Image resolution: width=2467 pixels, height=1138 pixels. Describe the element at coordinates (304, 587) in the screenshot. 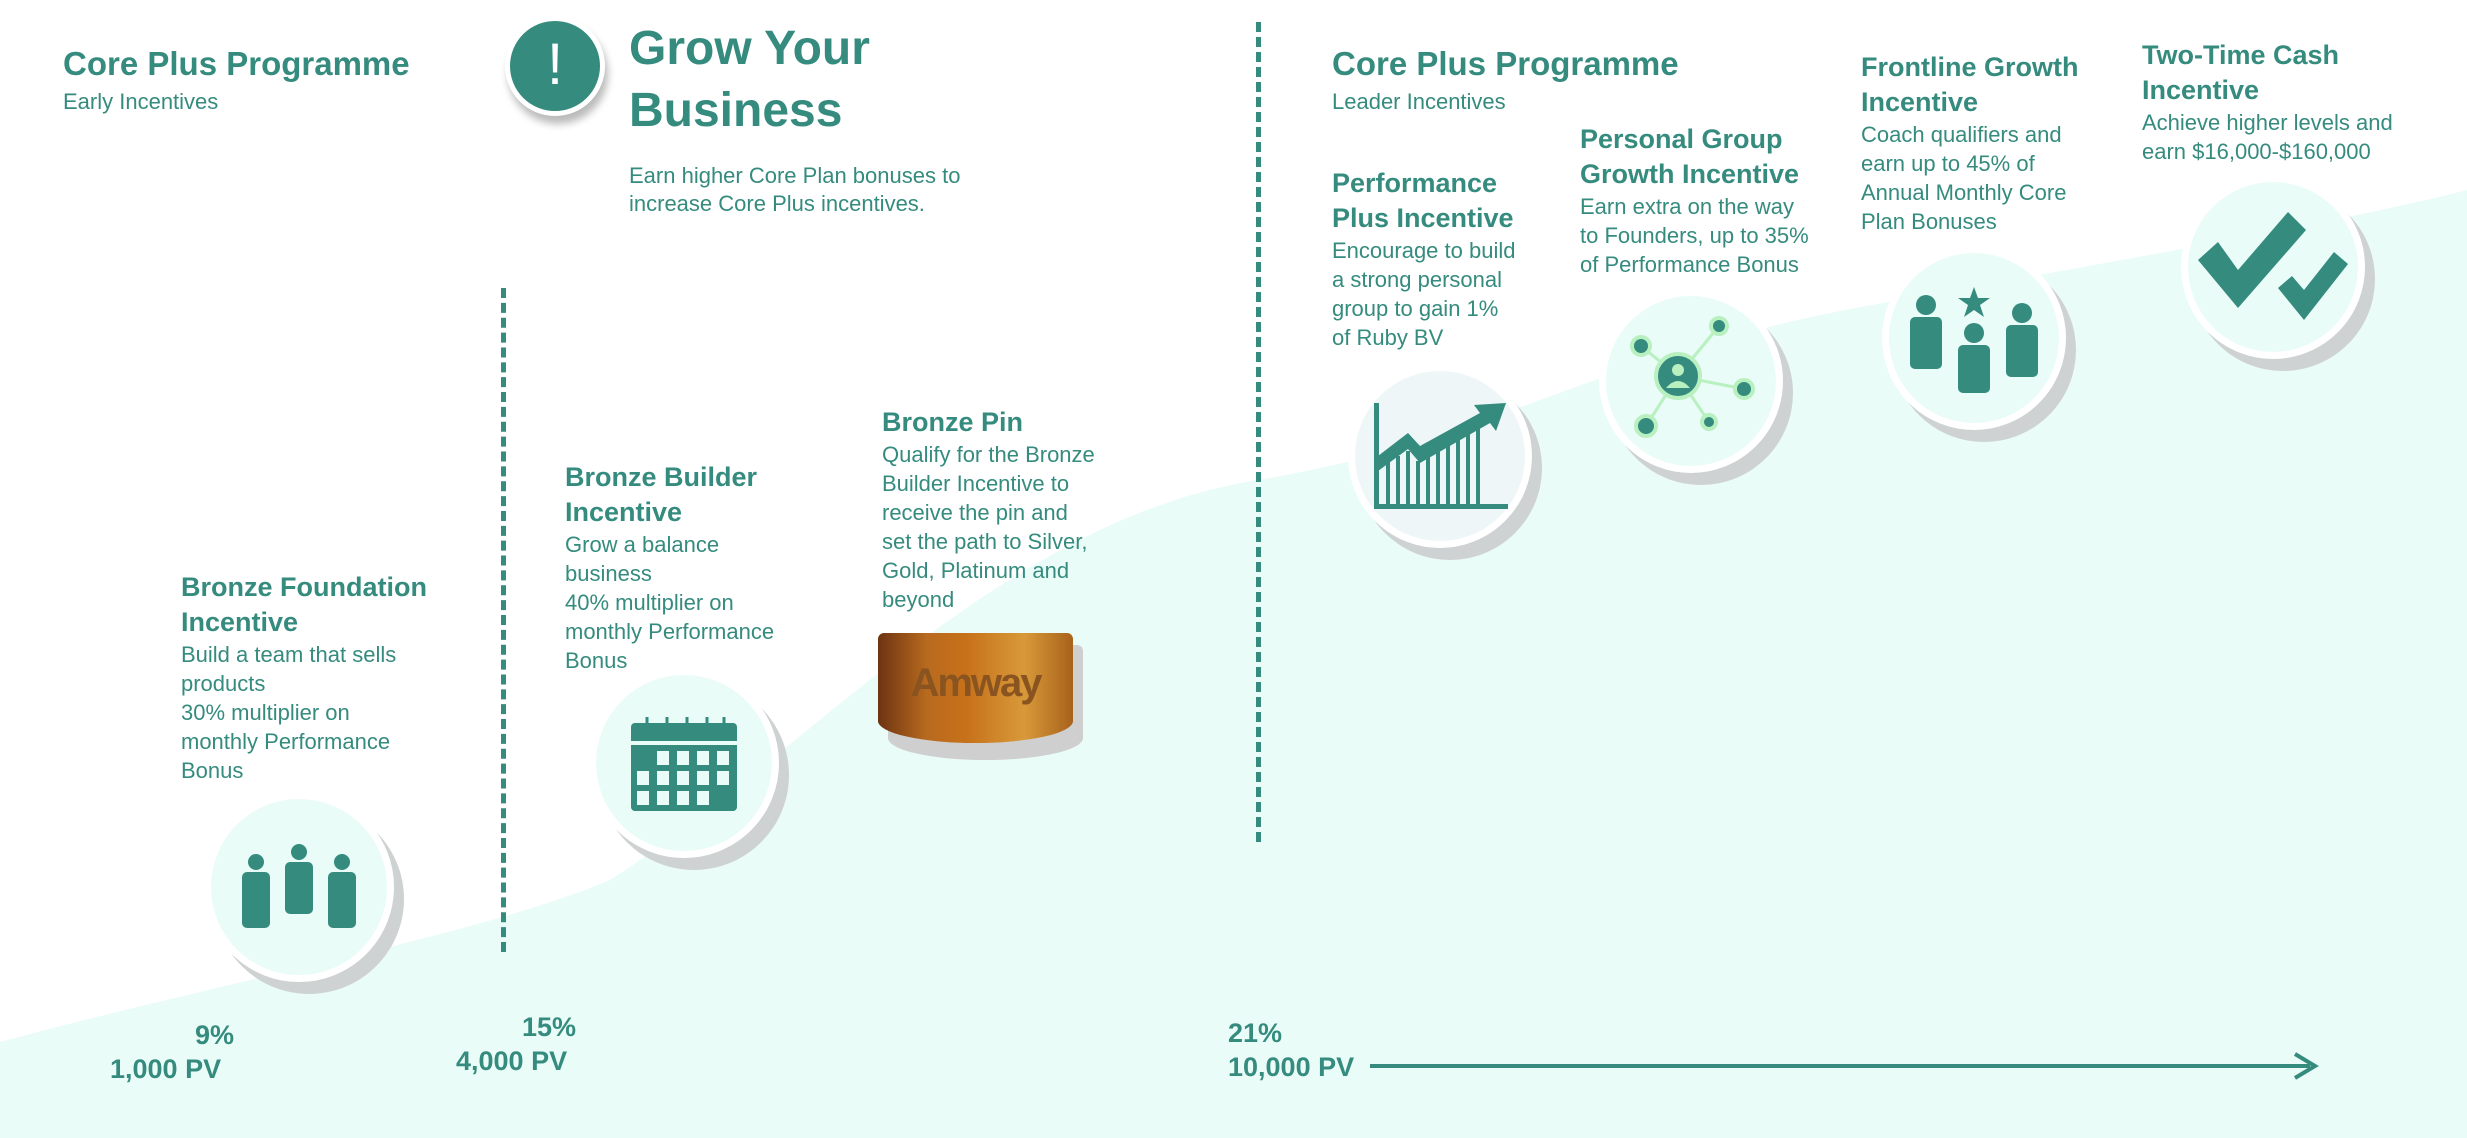

I see `item-title: Bronze Foundation` at that location.